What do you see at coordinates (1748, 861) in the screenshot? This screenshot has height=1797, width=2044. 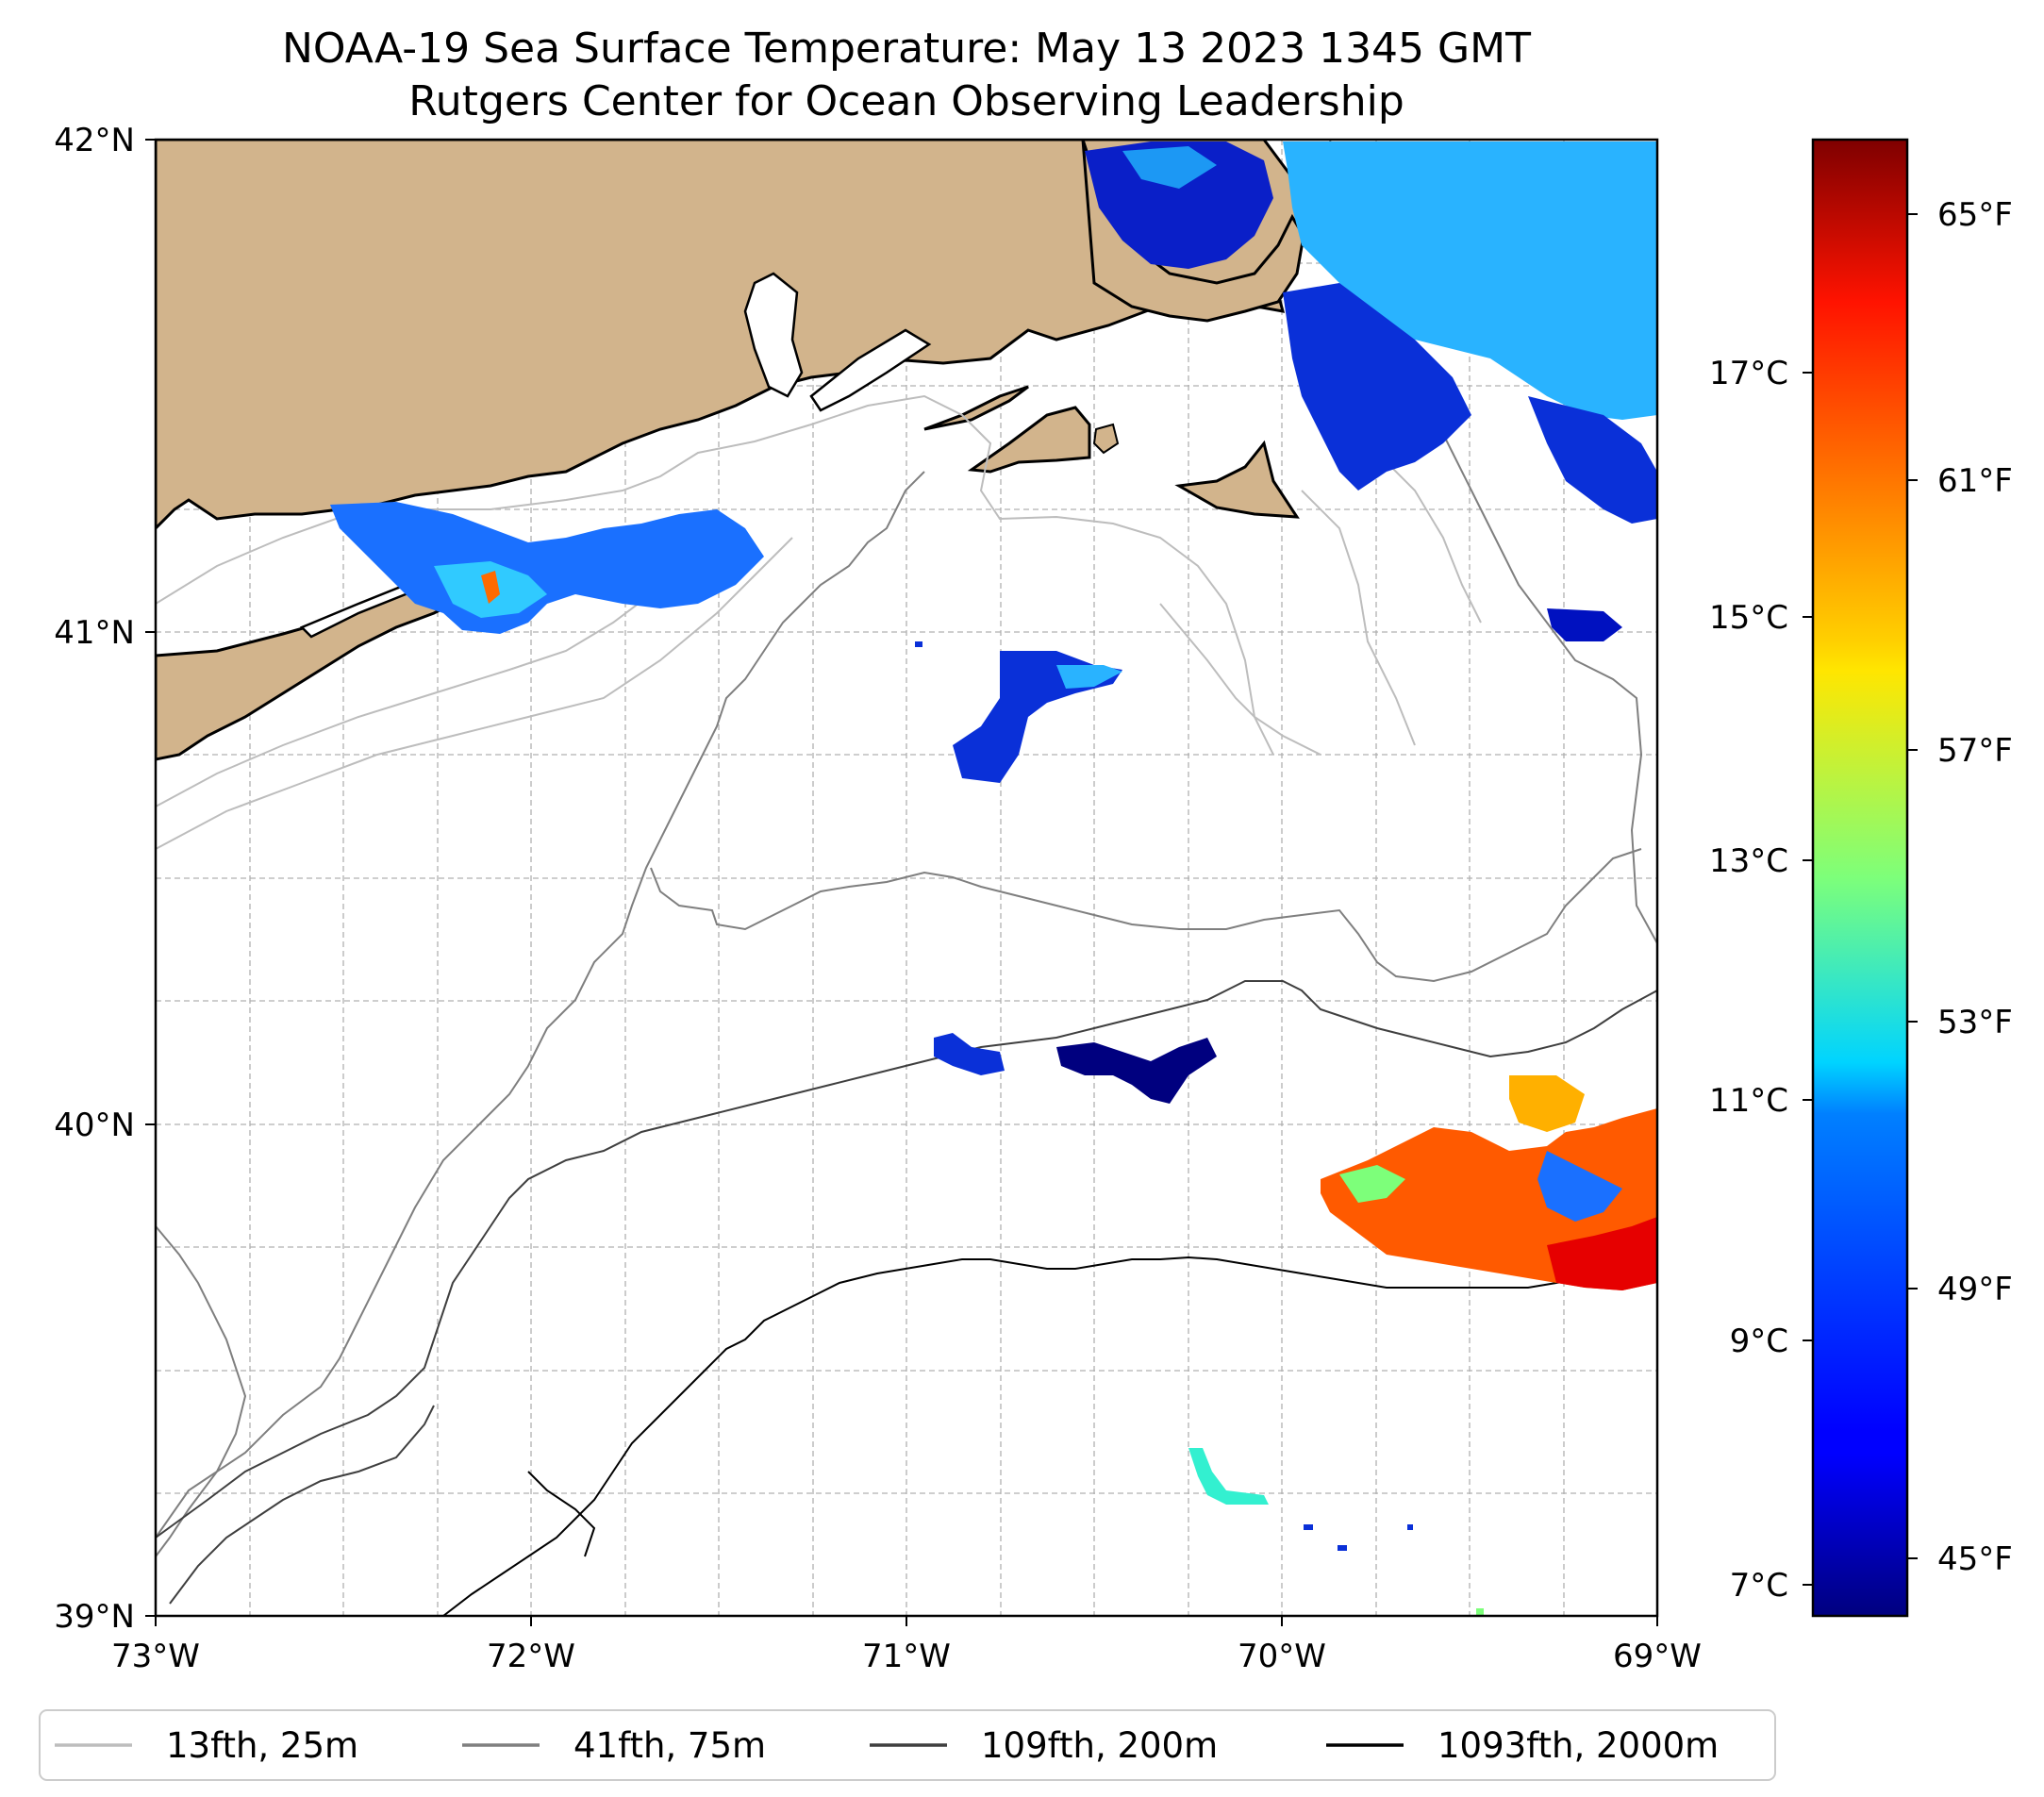 I see `colorbar-celsius-label: 13°C` at bounding box center [1748, 861].